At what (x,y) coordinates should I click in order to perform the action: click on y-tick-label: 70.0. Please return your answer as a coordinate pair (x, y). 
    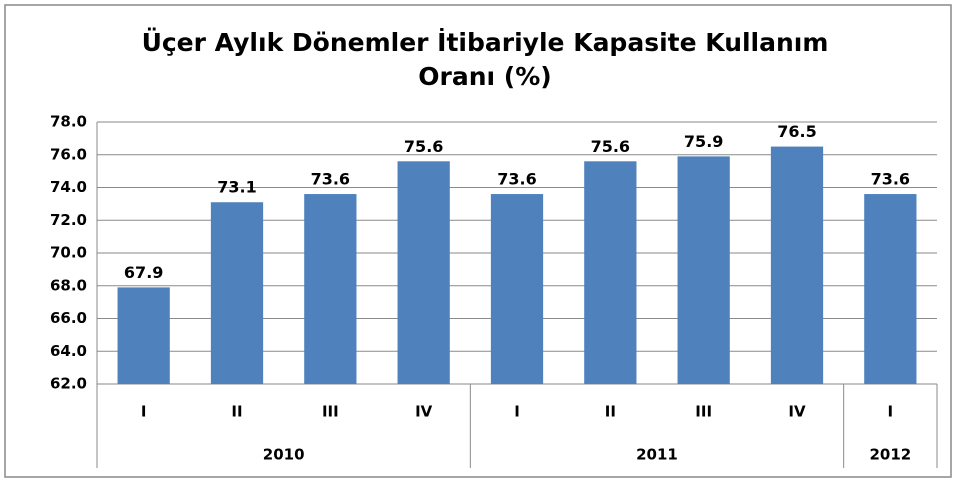
    Looking at the image, I should click on (68, 253).